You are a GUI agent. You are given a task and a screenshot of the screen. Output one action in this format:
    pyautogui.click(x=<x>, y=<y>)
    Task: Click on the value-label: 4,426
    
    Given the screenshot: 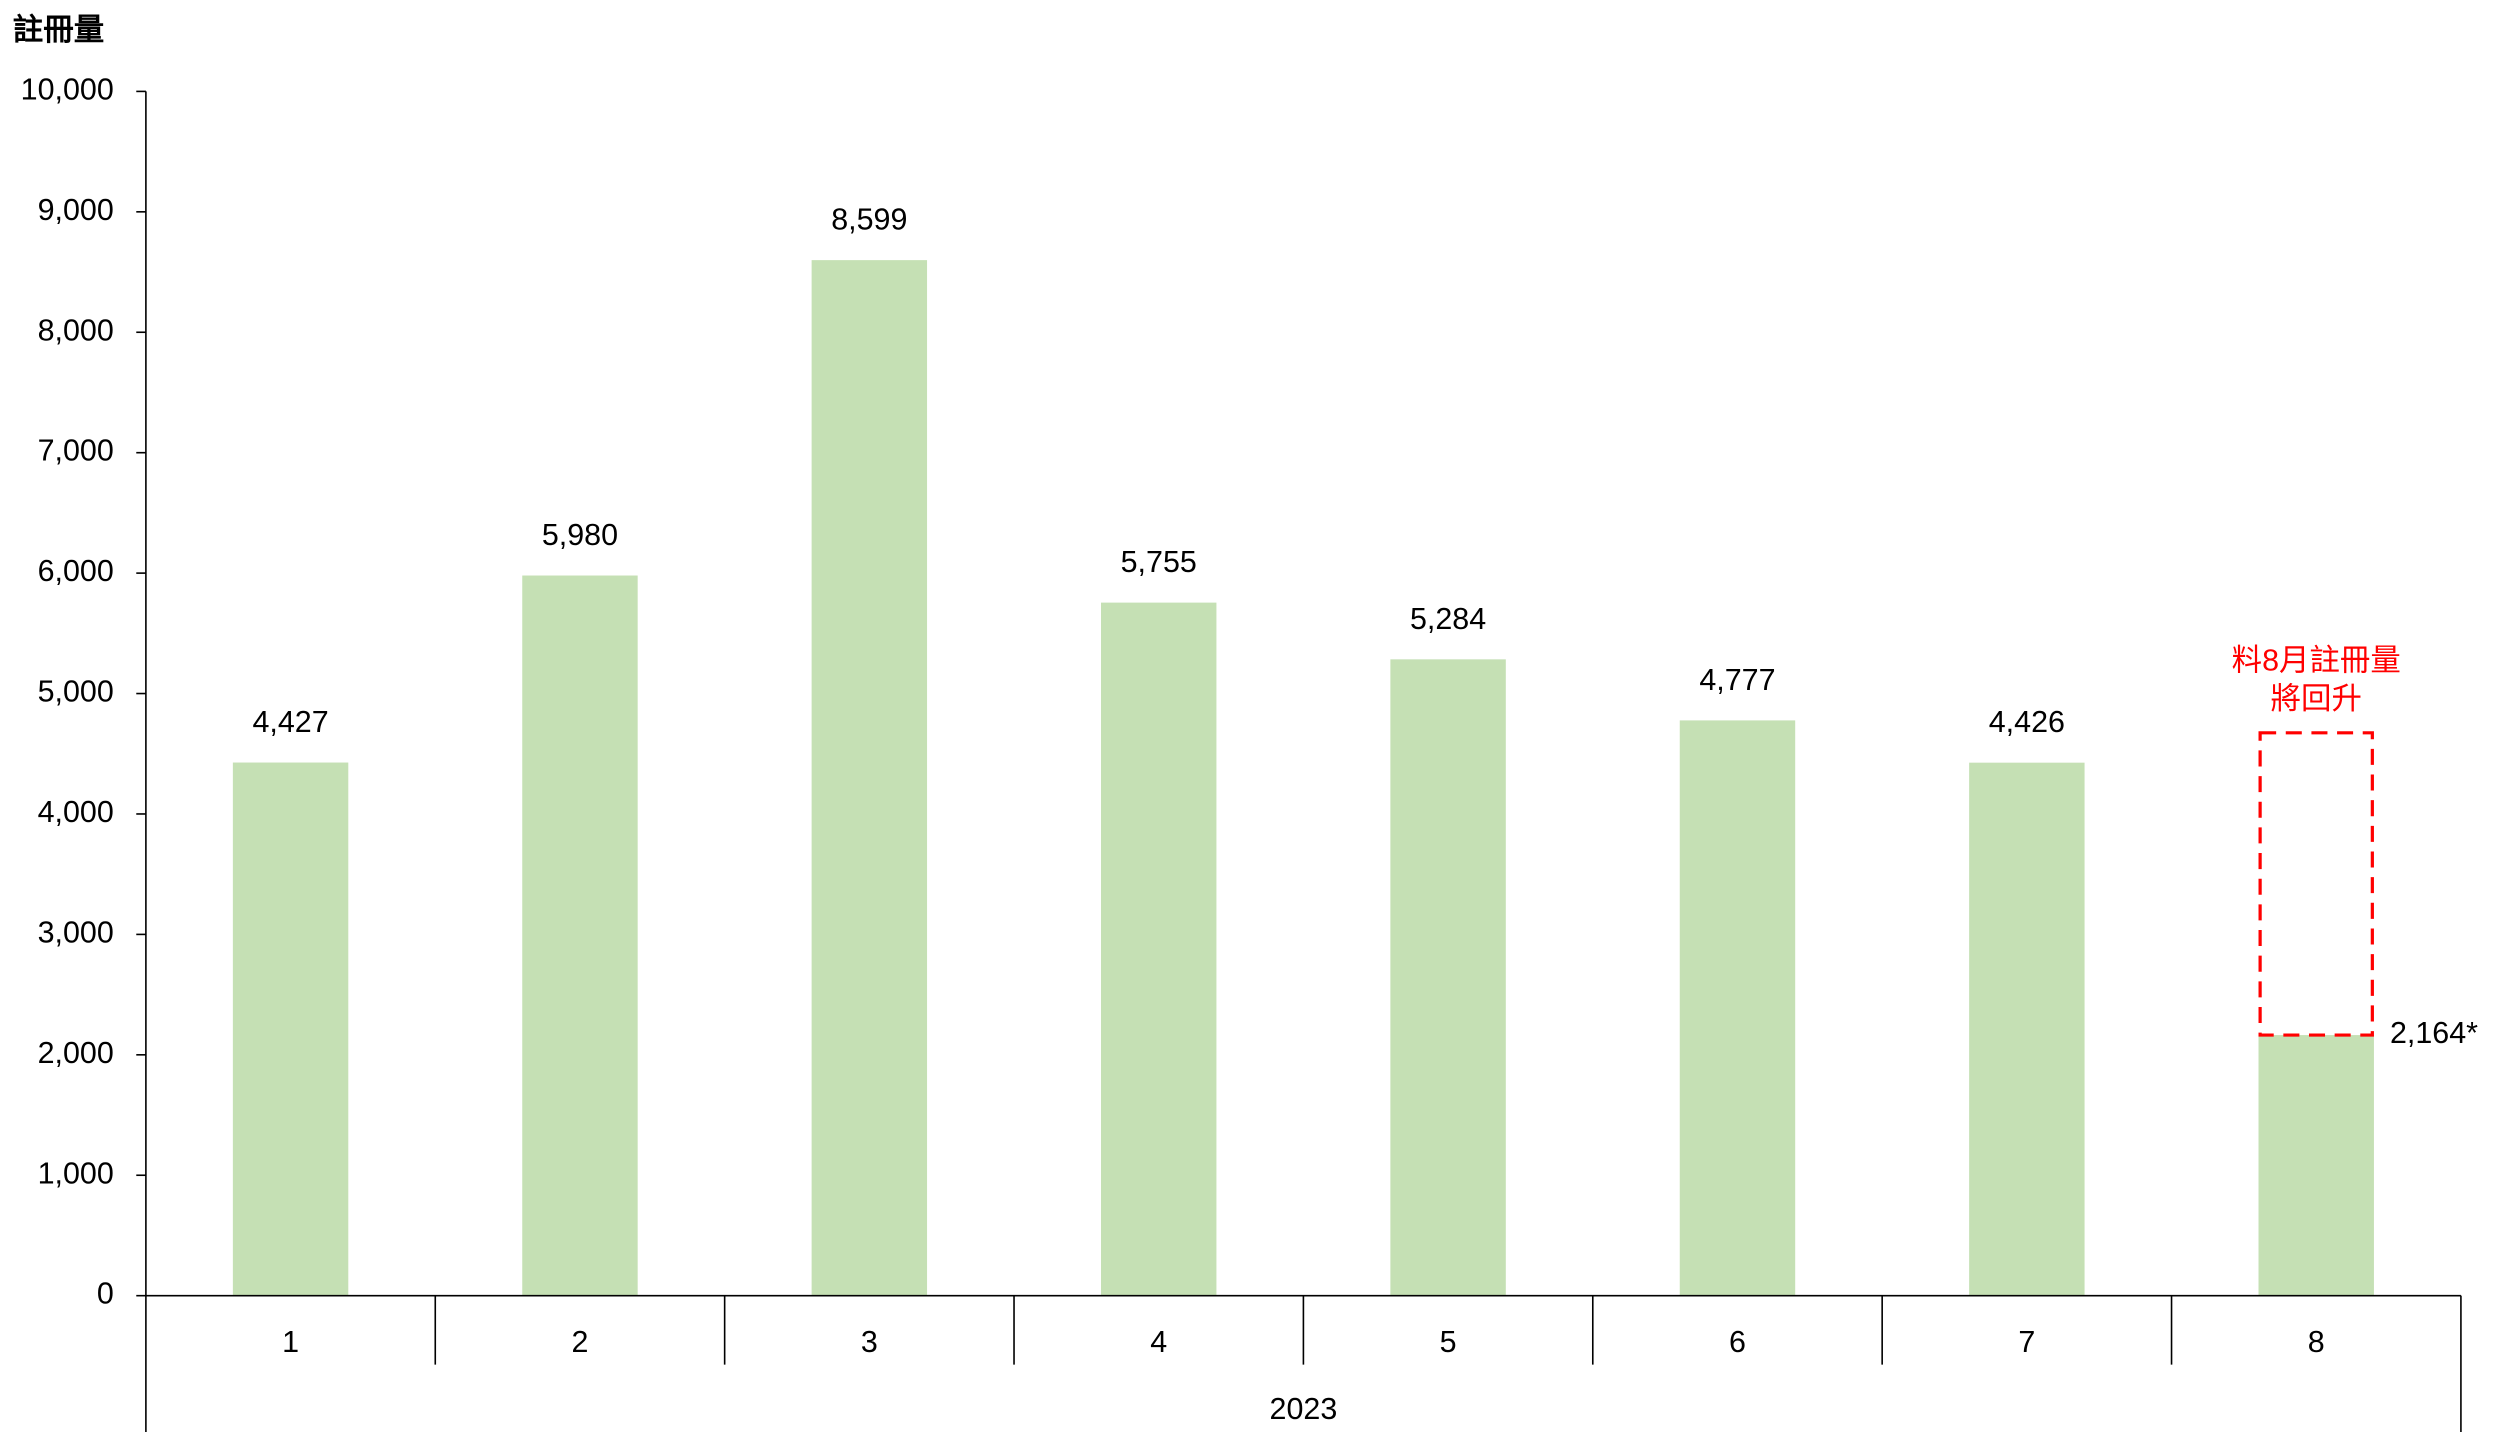 What is the action you would take?
    pyautogui.click(x=2027, y=722)
    